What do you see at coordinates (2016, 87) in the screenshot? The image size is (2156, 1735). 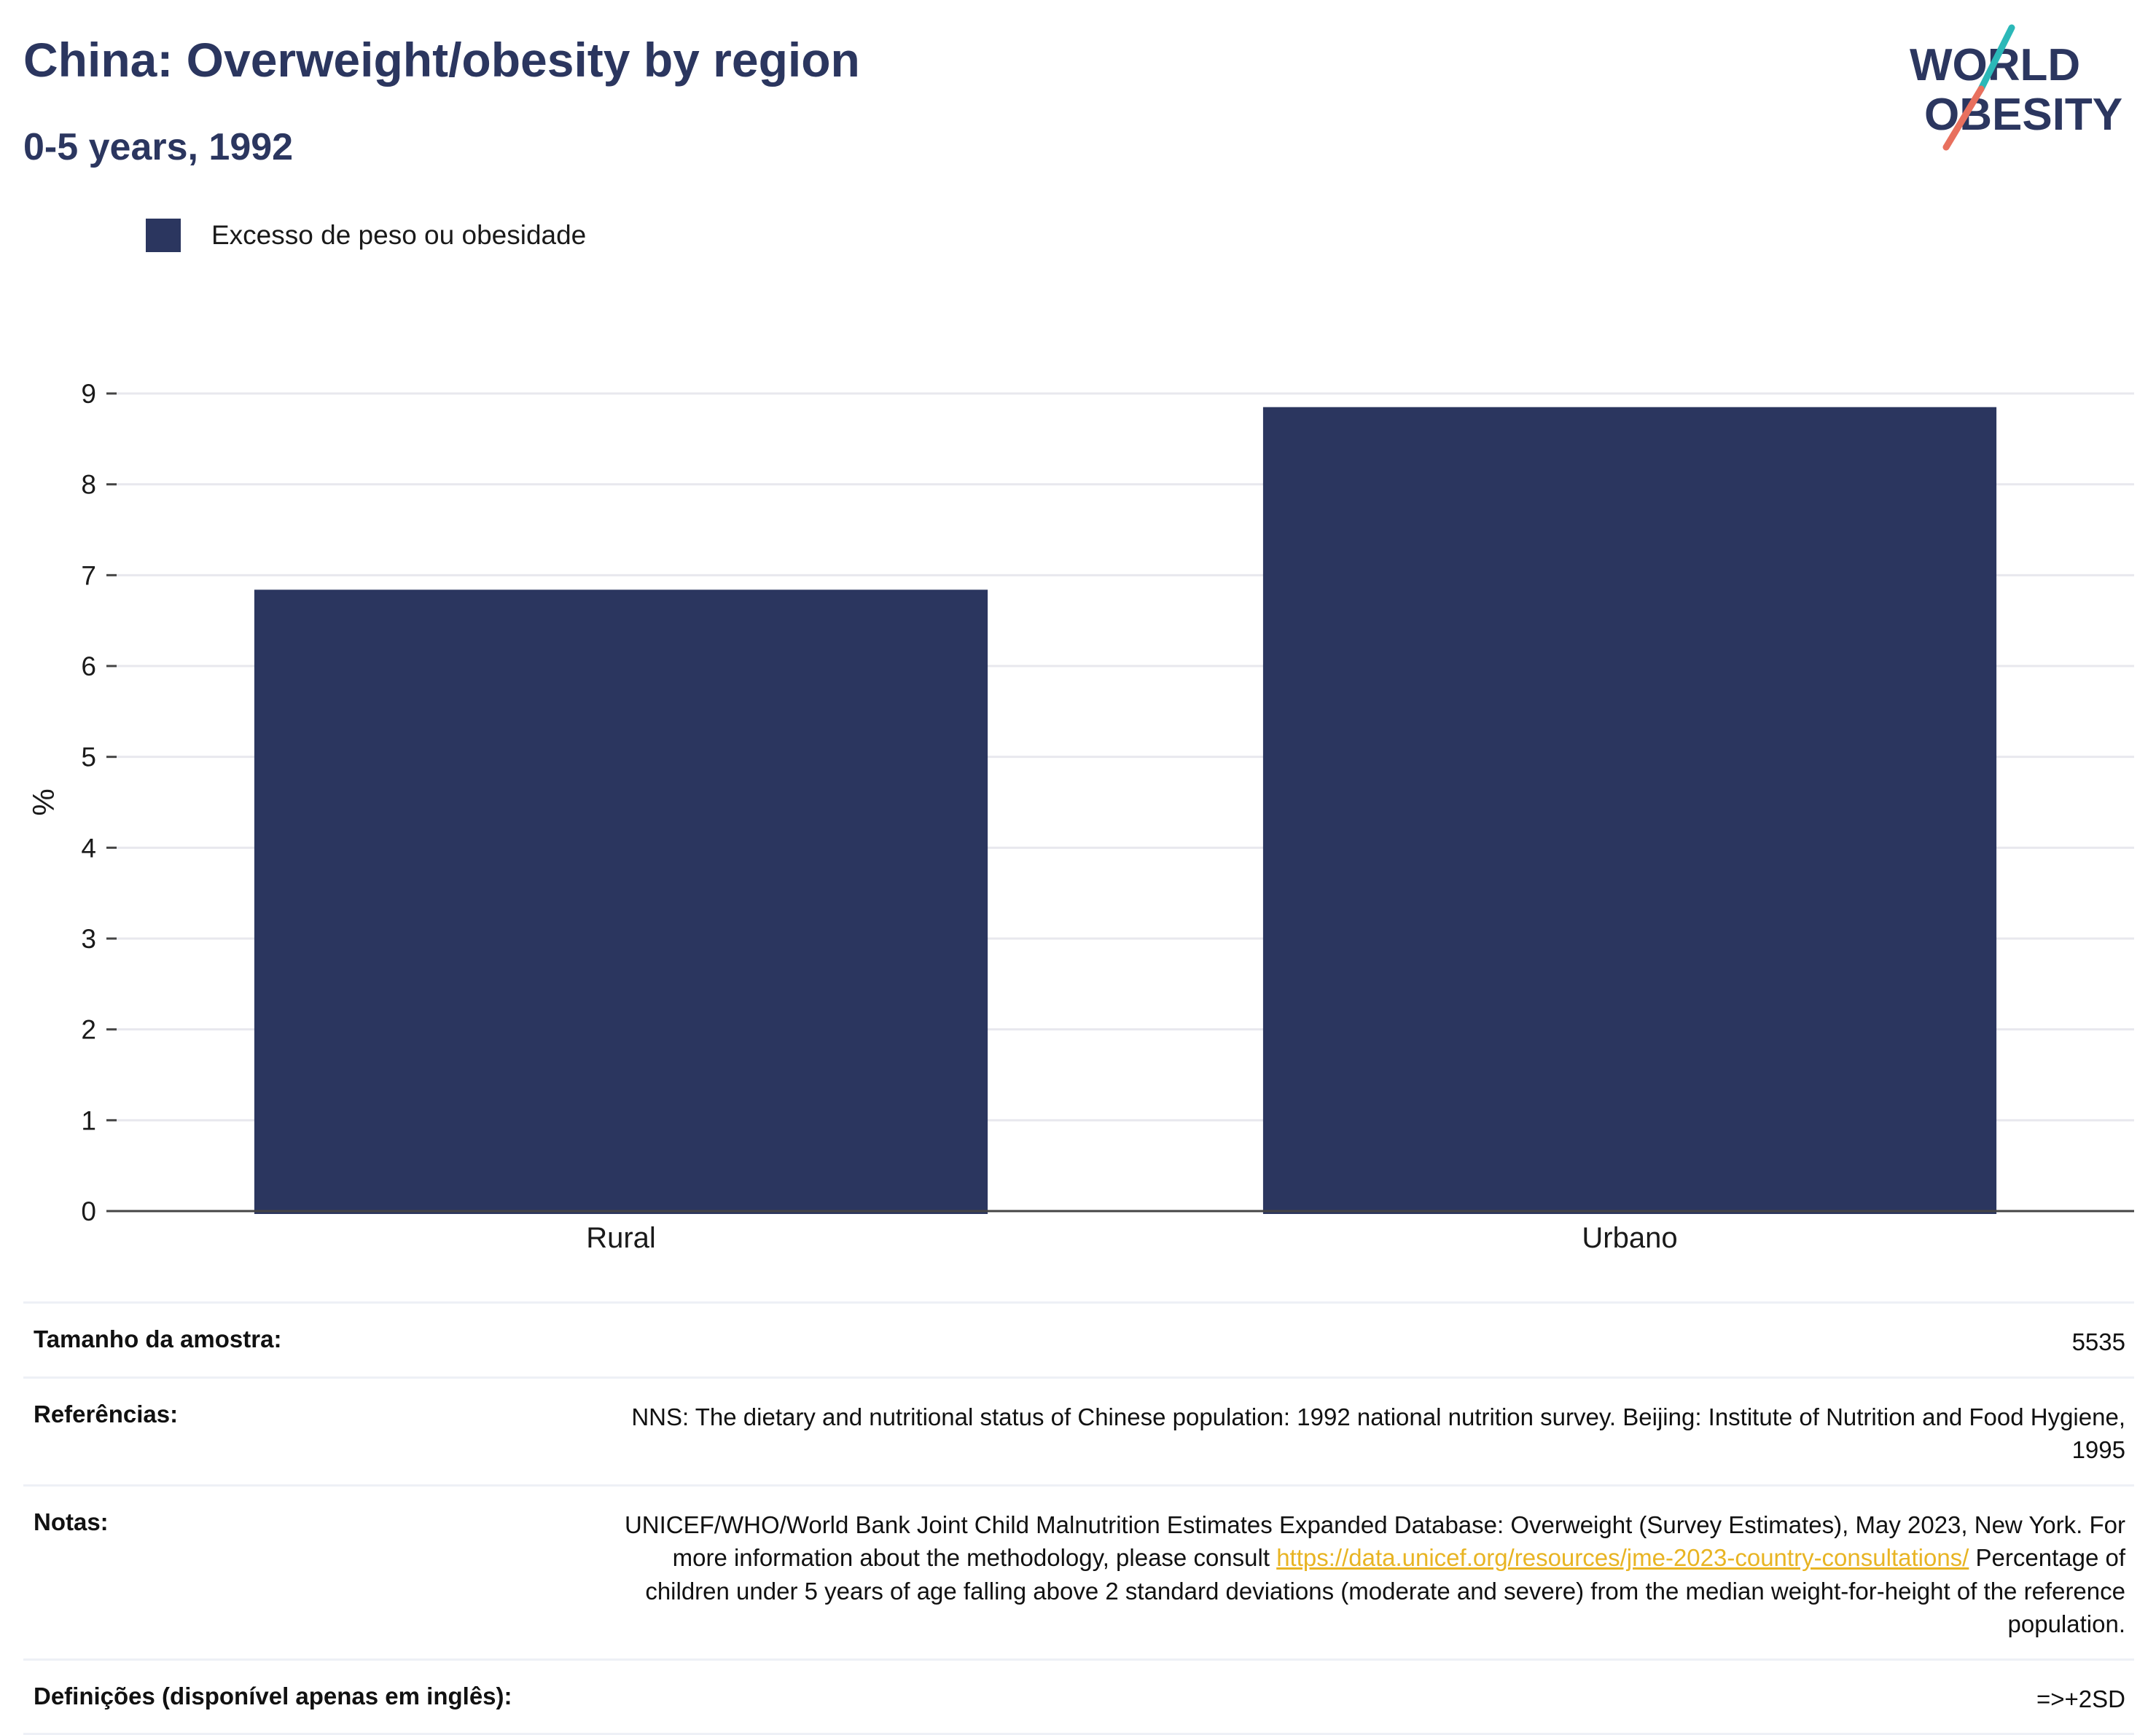 I see `world-obesity-logo: WORLD OBESITY` at bounding box center [2016, 87].